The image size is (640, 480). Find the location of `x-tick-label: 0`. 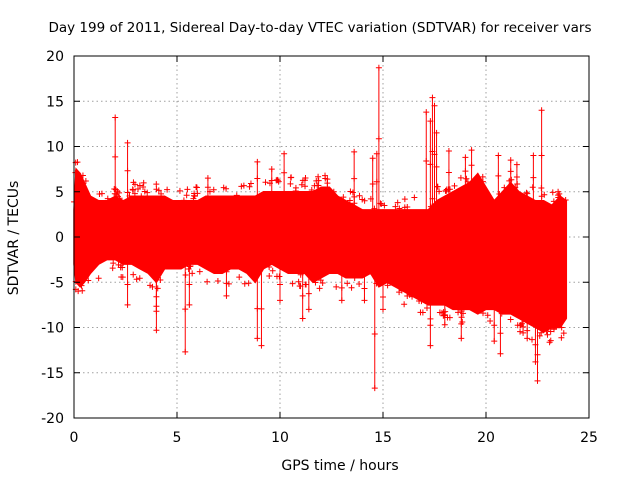

x-tick-label: 0 is located at coordinates (74, 438).